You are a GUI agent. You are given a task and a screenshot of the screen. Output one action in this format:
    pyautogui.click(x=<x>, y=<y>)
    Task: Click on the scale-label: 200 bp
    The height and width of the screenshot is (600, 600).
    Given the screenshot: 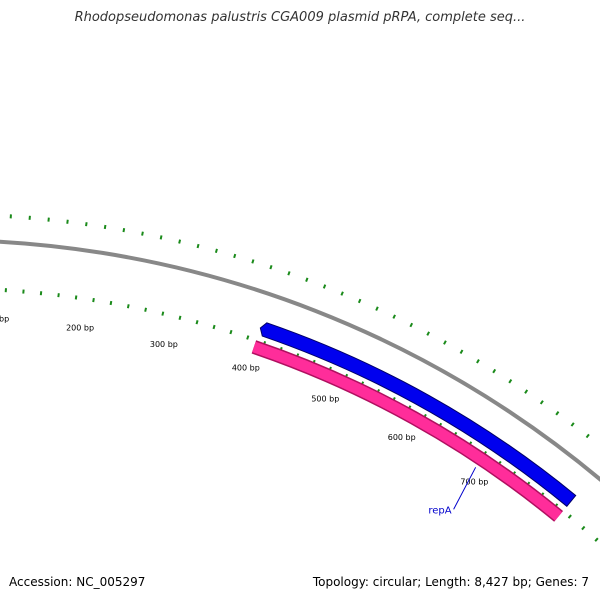 What is the action you would take?
    pyautogui.click(x=80, y=327)
    